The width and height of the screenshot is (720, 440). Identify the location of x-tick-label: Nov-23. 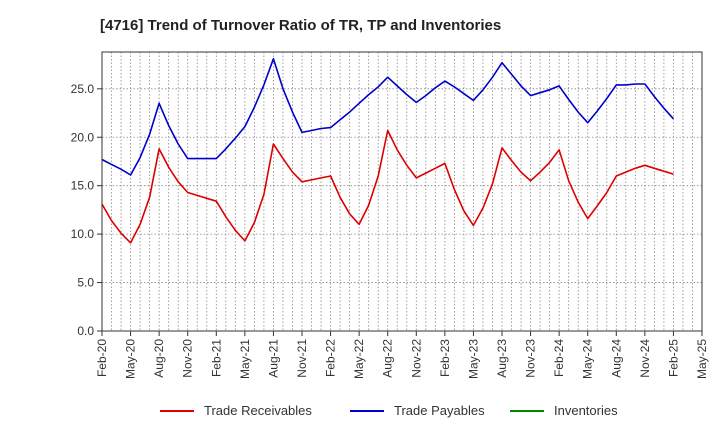
(531, 358).